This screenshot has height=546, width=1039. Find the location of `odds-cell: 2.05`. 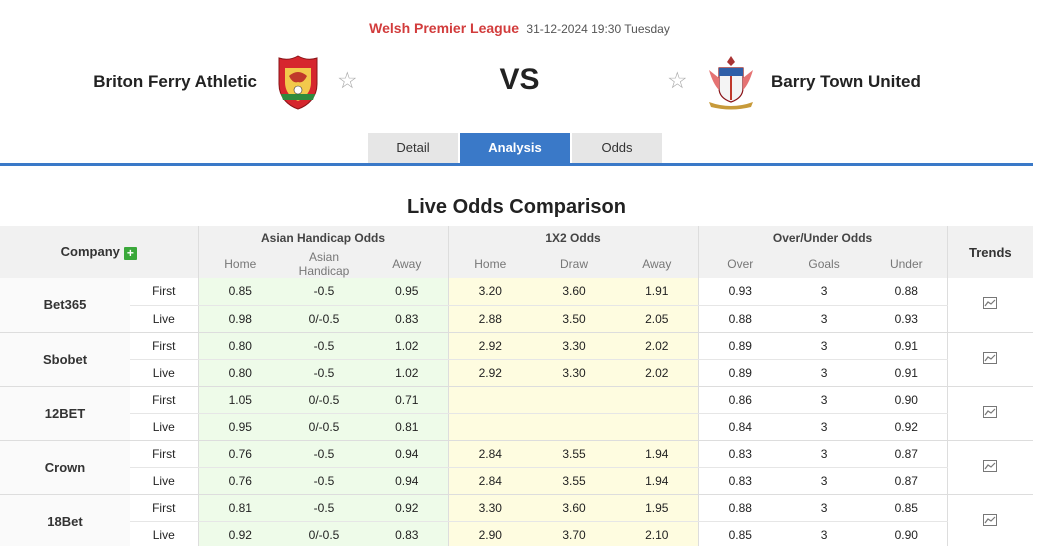

odds-cell: 2.05 is located at coordinates (657, 319).